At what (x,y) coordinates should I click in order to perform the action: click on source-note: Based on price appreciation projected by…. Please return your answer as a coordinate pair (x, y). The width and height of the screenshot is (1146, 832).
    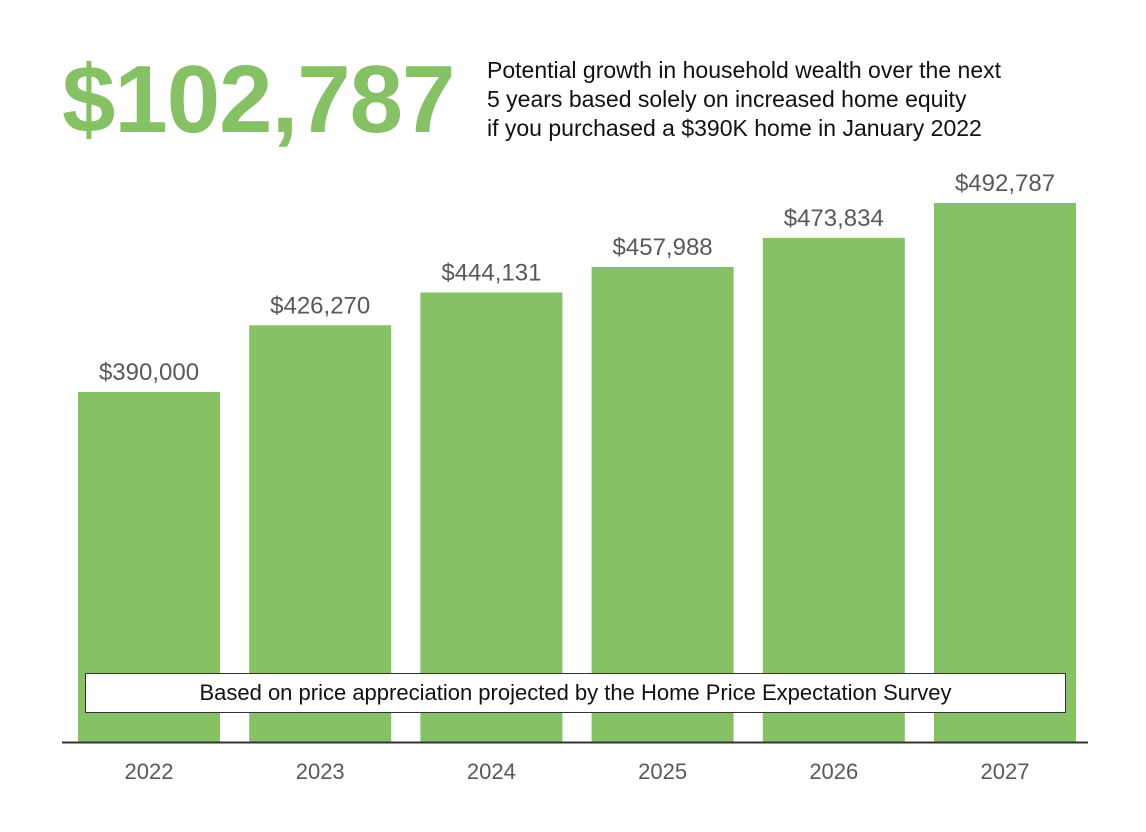
    Looking at the image, I should click on (575, 693).